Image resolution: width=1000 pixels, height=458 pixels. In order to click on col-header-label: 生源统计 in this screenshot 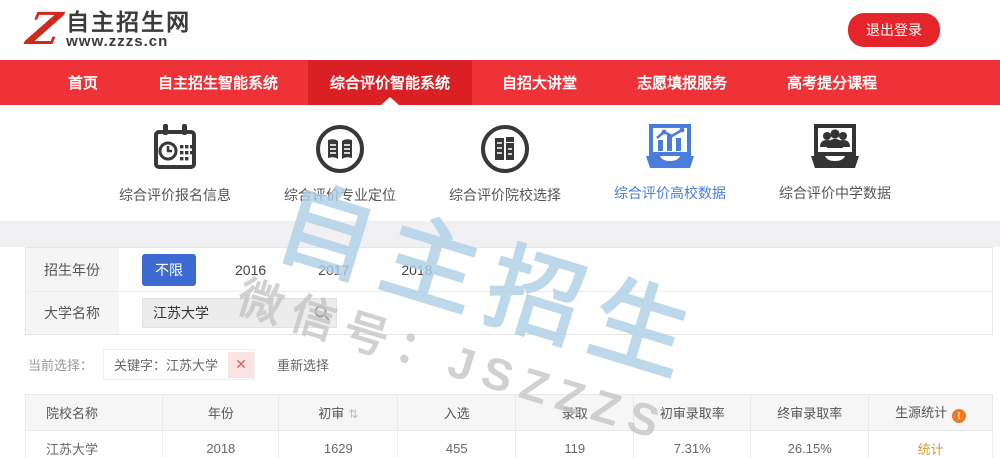, I will do `click(921, 412)`.